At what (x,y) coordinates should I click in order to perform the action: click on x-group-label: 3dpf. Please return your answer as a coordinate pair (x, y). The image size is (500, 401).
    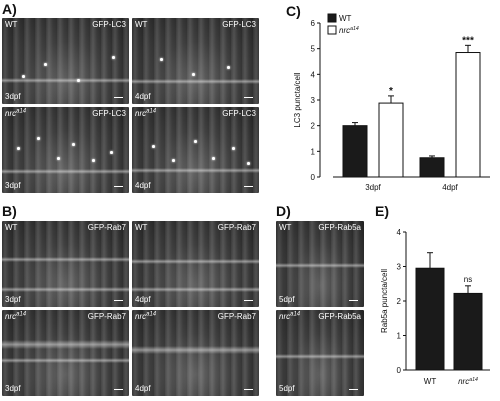
    Looking at the image, I should click on (373, 187).